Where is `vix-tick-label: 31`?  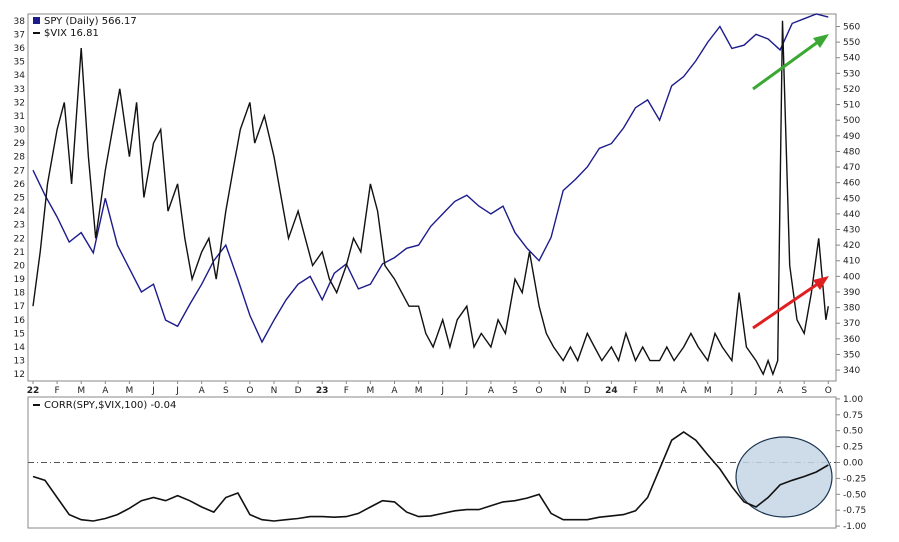 vix-tick-label: 31 is located at coordinates (19, 117).